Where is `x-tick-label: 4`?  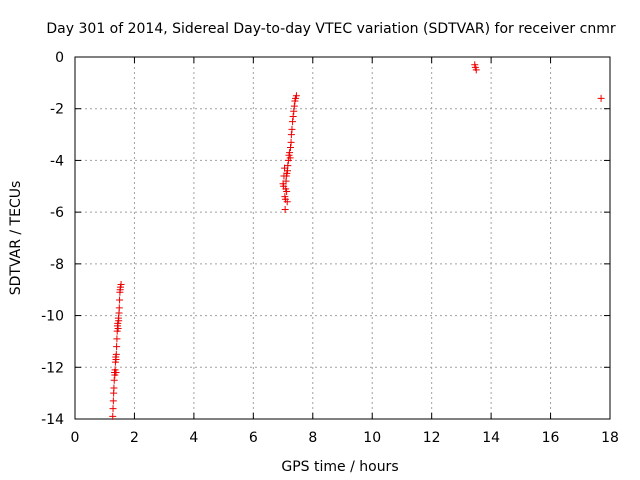
x-tick-label: 4 is located at coordinates (193, 438).